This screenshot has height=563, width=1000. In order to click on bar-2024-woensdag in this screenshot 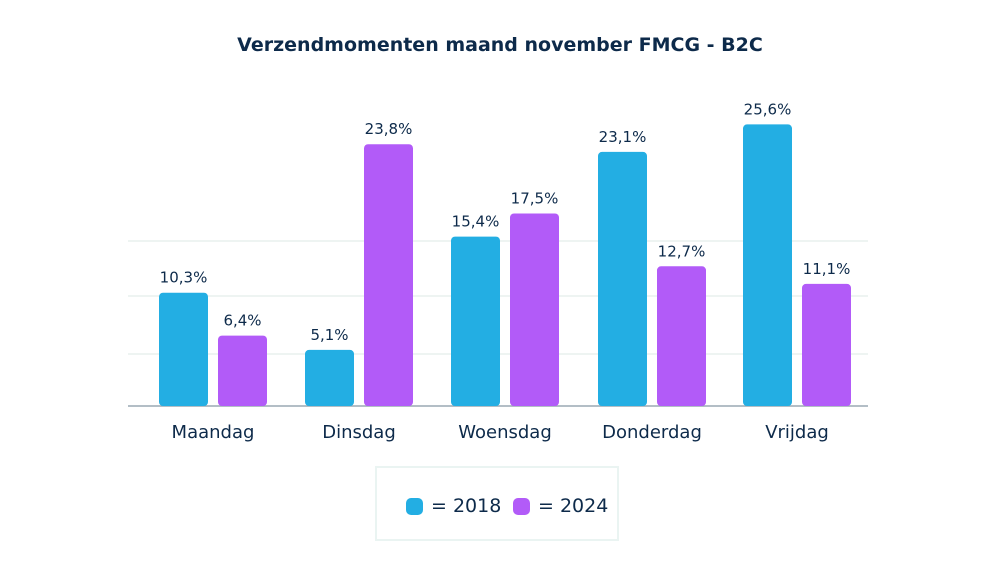, I will do `click(534, 309)`.